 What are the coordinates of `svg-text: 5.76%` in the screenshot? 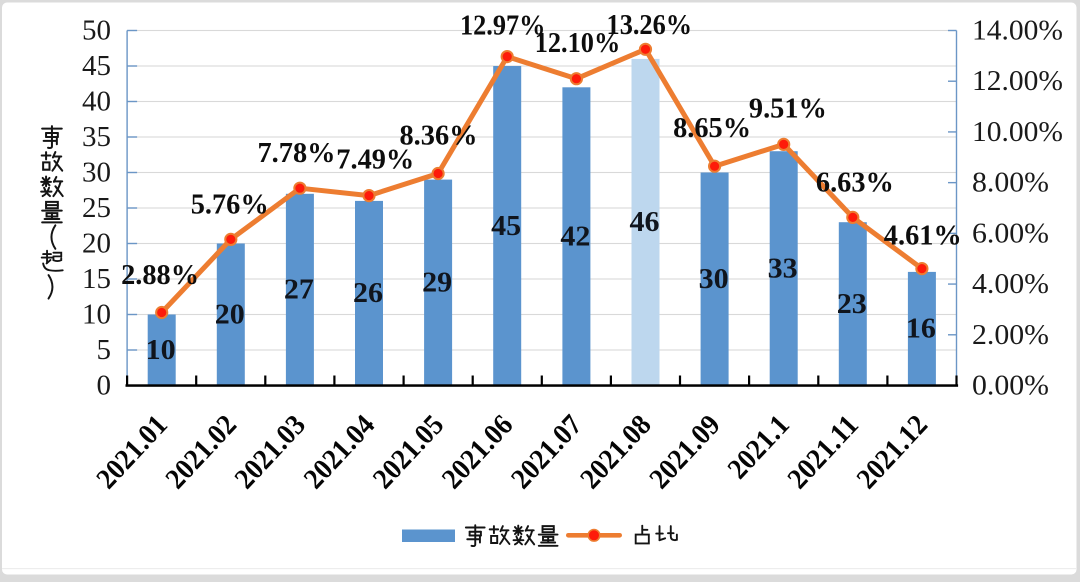 It's located at (230, 204).